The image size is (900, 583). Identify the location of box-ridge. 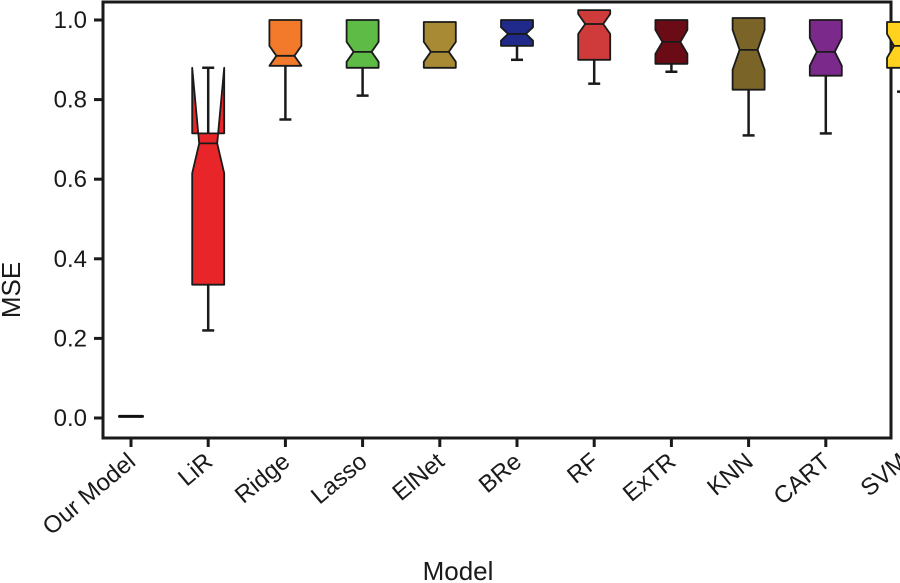
(285, 70).